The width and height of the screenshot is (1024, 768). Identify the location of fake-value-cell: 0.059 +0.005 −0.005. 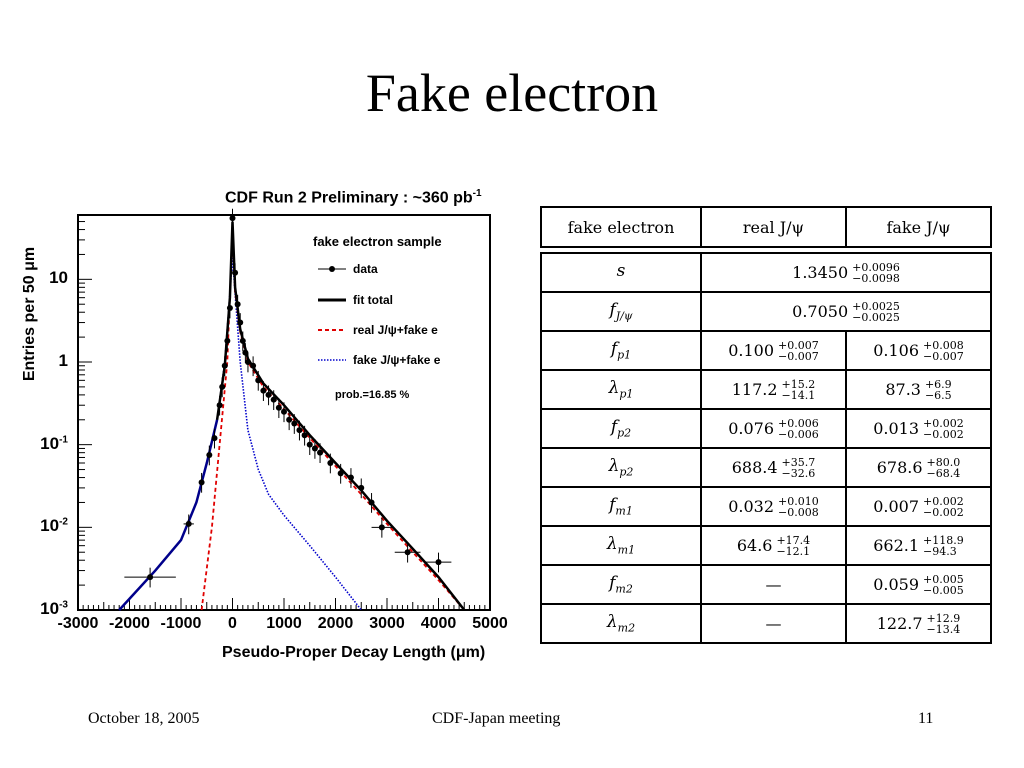
(918, 584).